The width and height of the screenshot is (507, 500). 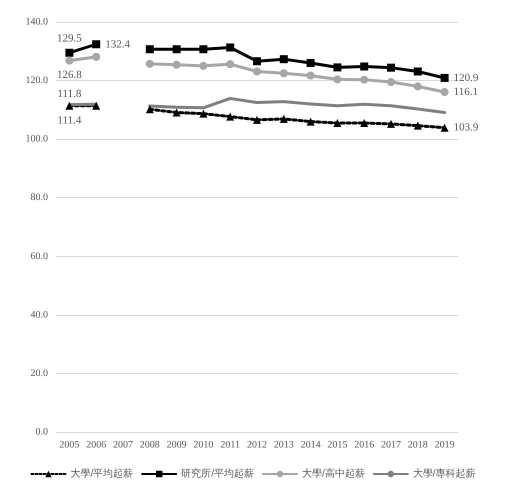 I want to click on x-tick-label: 2006, so click(x=96, y=445).